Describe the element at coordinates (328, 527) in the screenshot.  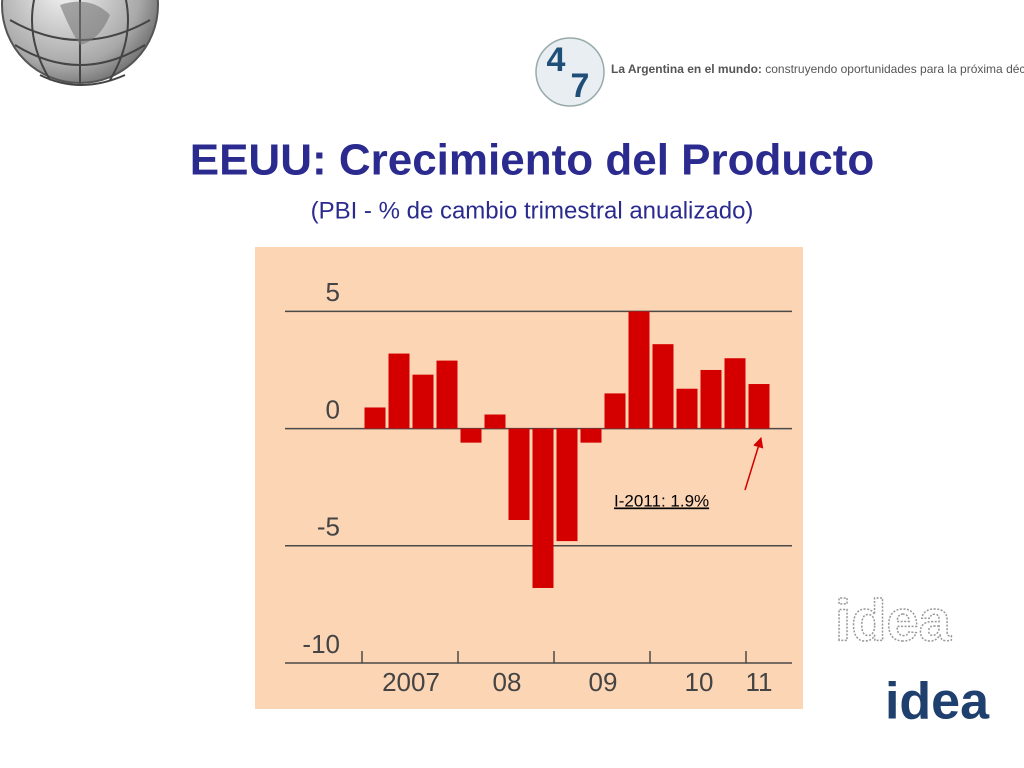
I see `y-tick-label: -5` at that location.